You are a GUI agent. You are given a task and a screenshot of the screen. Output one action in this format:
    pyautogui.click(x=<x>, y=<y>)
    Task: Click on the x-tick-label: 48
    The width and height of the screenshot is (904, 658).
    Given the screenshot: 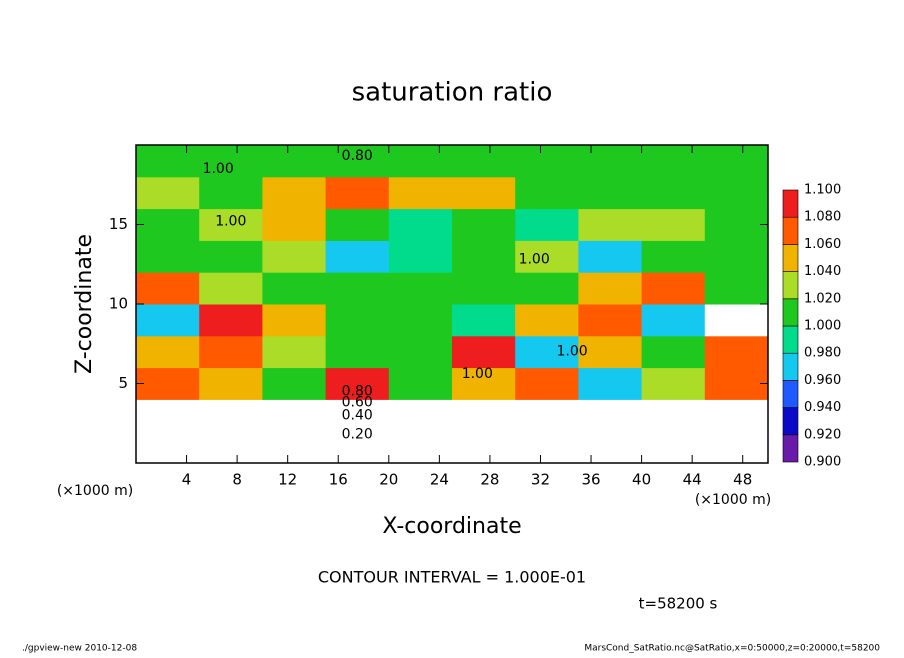 What is the action you would take?
    pyautogui.click(x=742, y=480)
    